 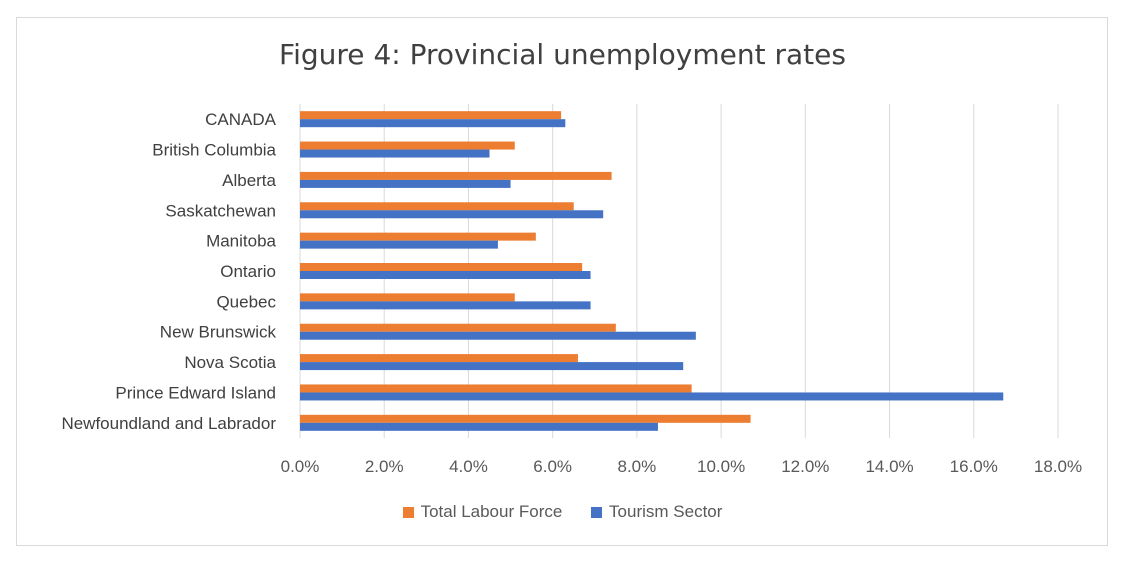 I want to click on category-label: CANADA, so click(x=241, y=119).